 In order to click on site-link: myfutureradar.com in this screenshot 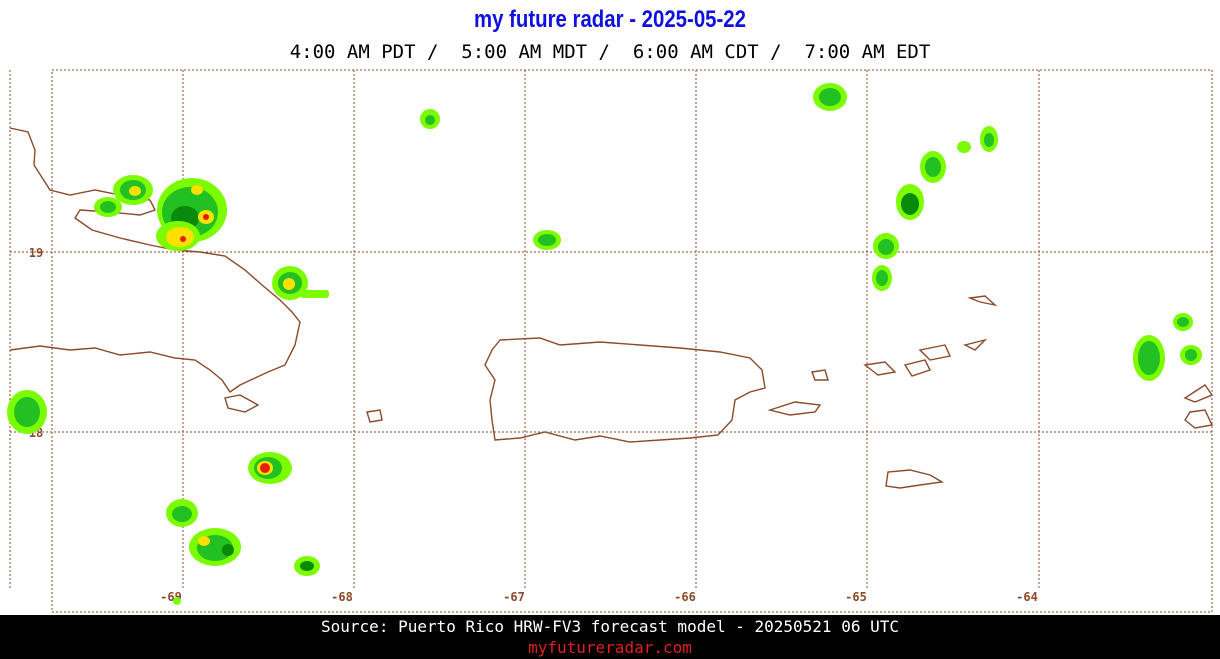, I will do `click(610, 647)`.